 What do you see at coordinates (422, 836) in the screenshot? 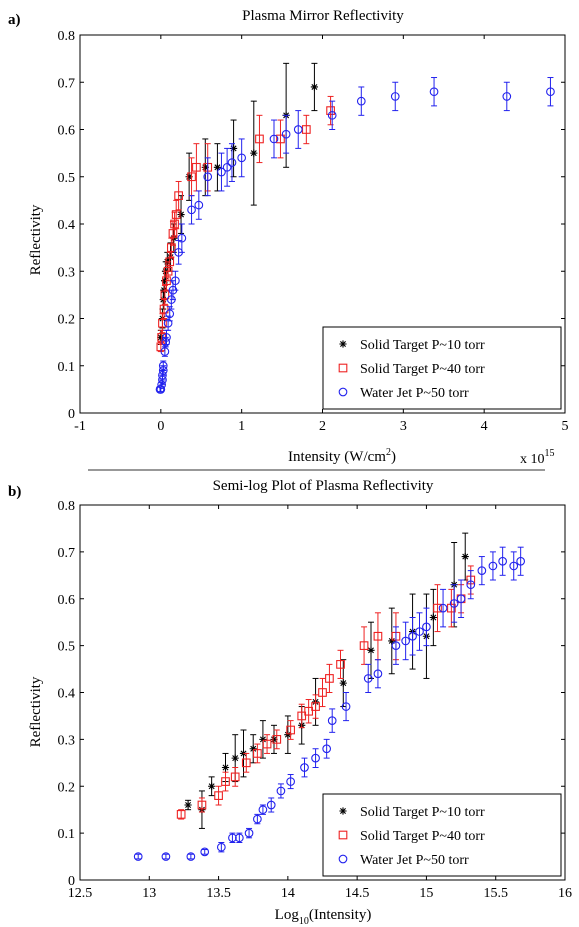
I see `panel-b-legend-label: Solid Target P~40 torr` at bounding box center [422, 836].